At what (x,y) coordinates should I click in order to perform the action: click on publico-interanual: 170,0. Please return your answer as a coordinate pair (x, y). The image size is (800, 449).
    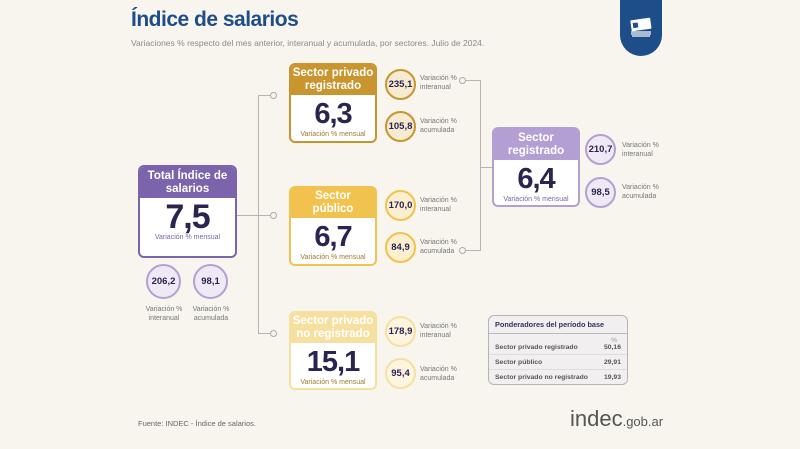
    Looking at the image, I should click on (400, 205).